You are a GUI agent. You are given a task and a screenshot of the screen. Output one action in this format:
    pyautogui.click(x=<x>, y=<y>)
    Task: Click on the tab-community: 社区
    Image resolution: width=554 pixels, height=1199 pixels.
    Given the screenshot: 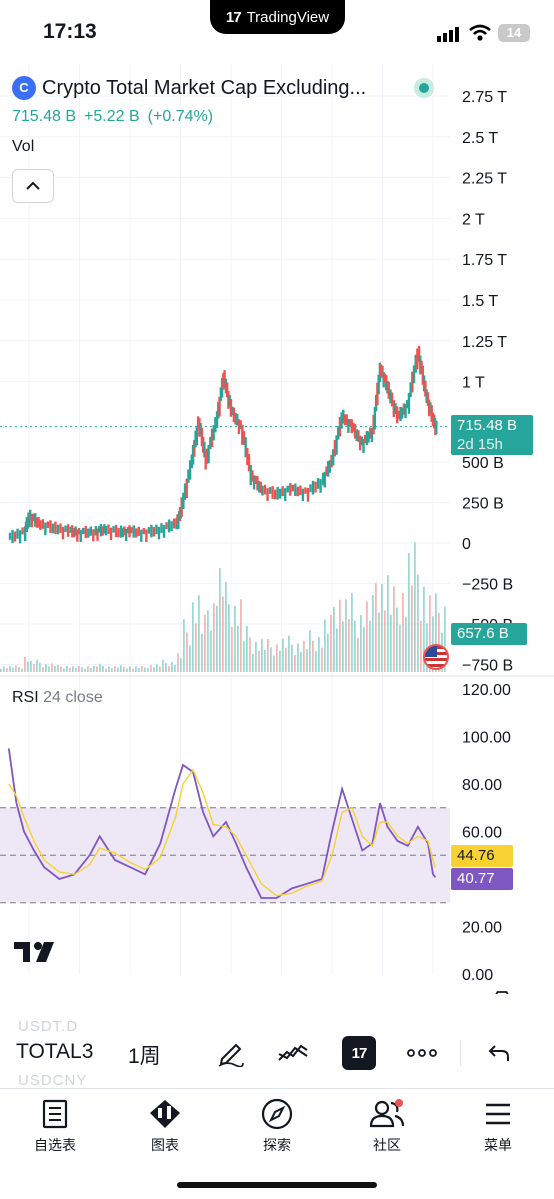 What is the action you would take?
    pyautogui.click(x=387, y=1126)
    